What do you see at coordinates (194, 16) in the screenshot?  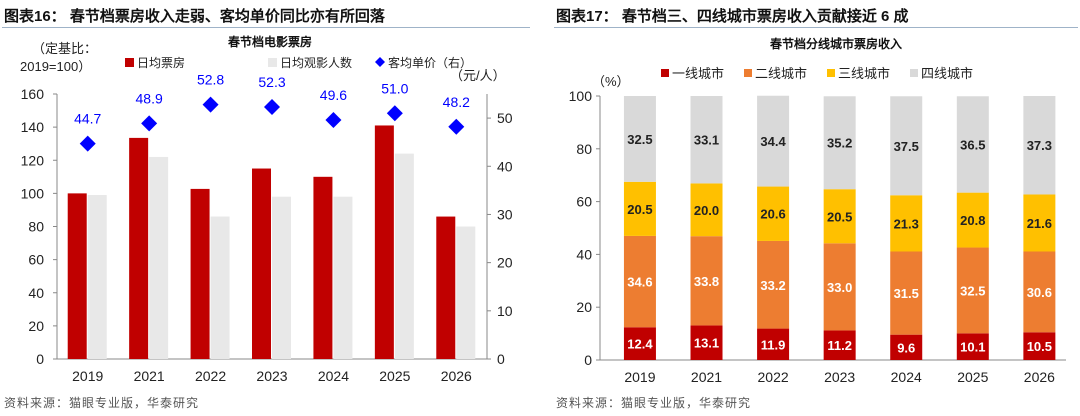 I see `left-figure-title: 图表16： 春节档票房收入走弱、客均单价同比亦有所回落` at bounding box center [194, 16].